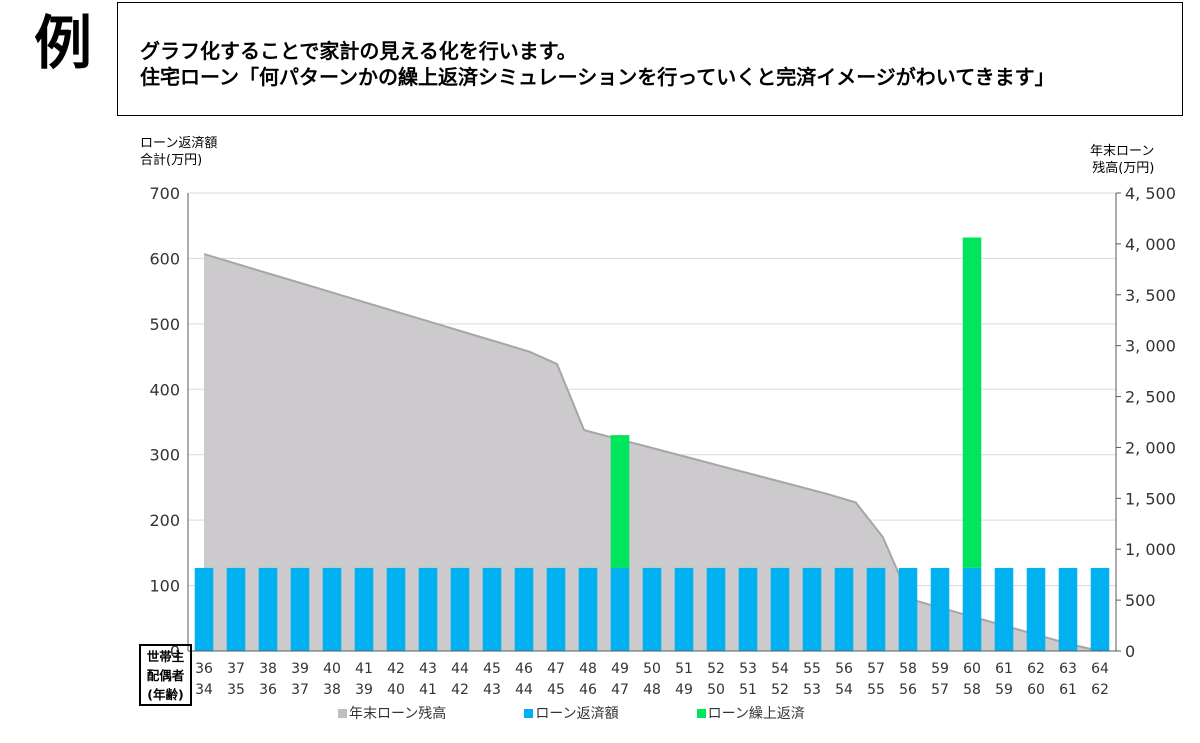 The image size is (1200, 743). Describe the element at coordinates (556, 690) in the screenshot. I see `spouse-age-label: 45` at that location.